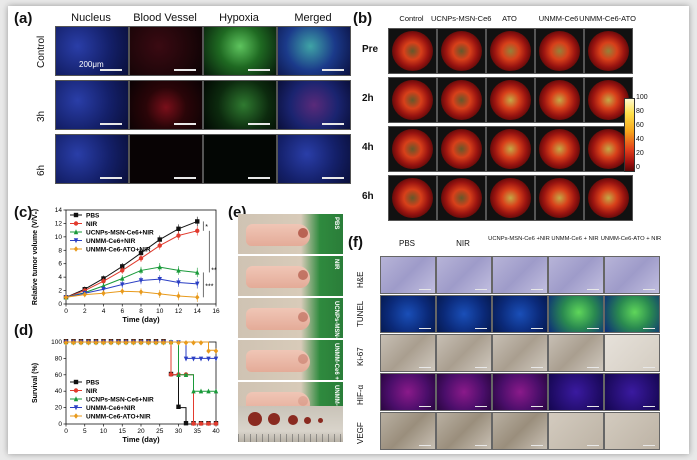 The image size is (697, 460). What do you see at coordinates (368, 147) in the screenshot?
I see `panel-b-row-label: 4h` at bounding box center [368, 147].